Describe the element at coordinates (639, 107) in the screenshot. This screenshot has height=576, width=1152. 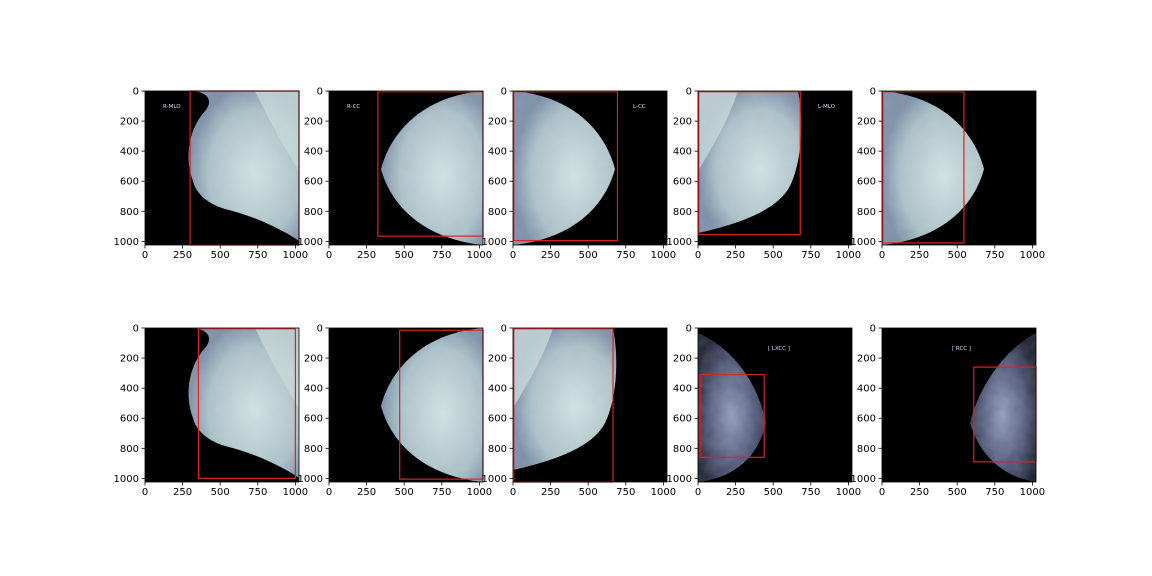
I see `view-label: L-CC` at that location.